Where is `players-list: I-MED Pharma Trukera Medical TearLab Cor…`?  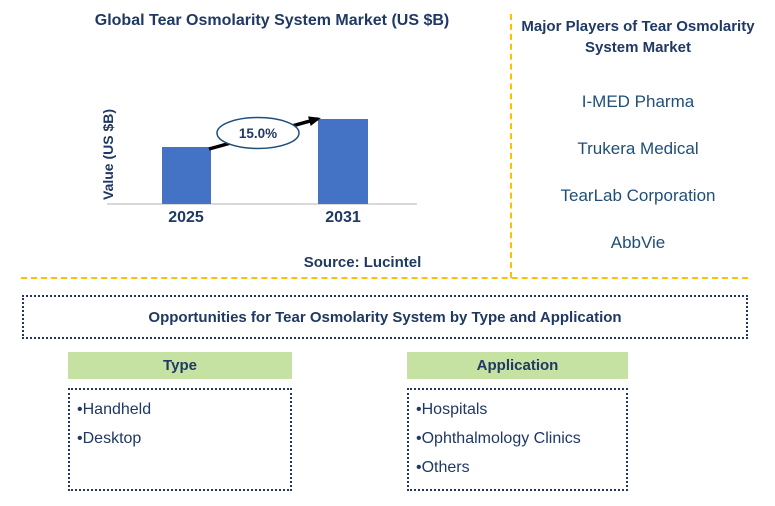 players-list: I-MED Pharma Trukera Medical TearLab Cor… is located at coordinates (638, 172).